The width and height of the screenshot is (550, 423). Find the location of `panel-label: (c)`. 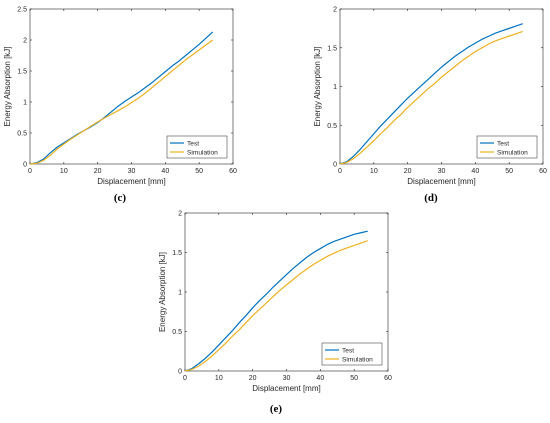

panel-label: (c) is located at coordinates (120, 198).